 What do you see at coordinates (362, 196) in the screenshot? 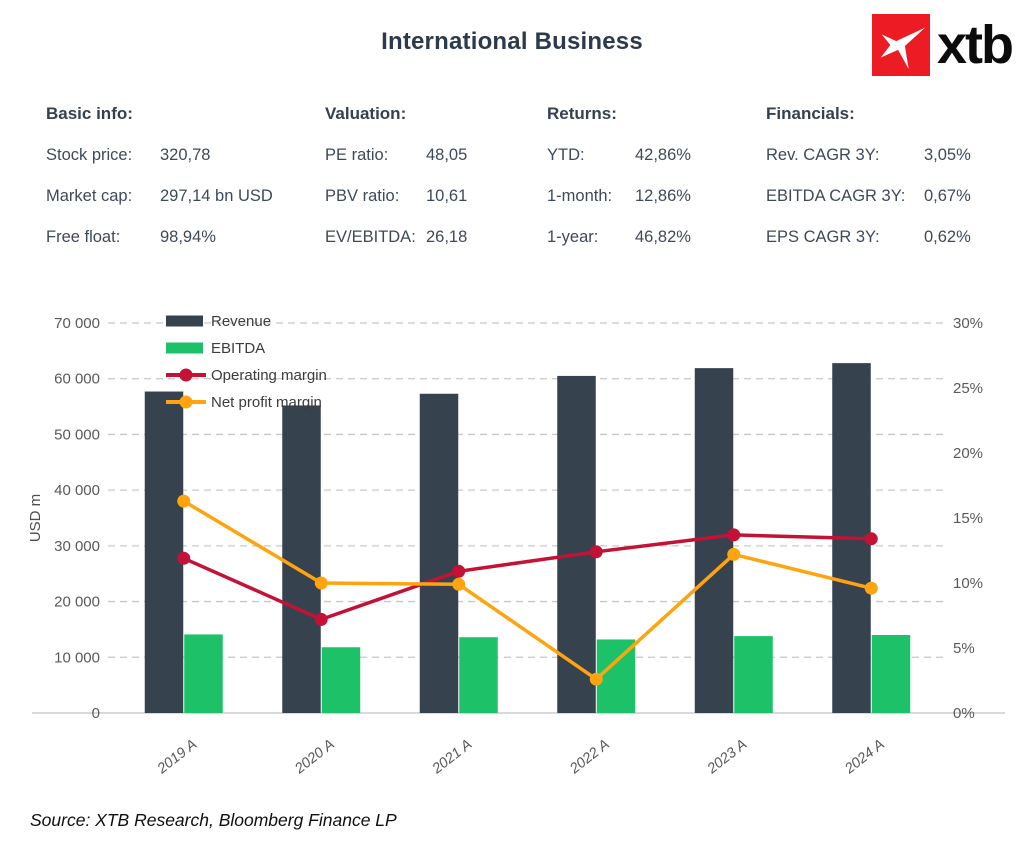
I see `info-label: PBV ratio:` at bounding box center [362, 196].